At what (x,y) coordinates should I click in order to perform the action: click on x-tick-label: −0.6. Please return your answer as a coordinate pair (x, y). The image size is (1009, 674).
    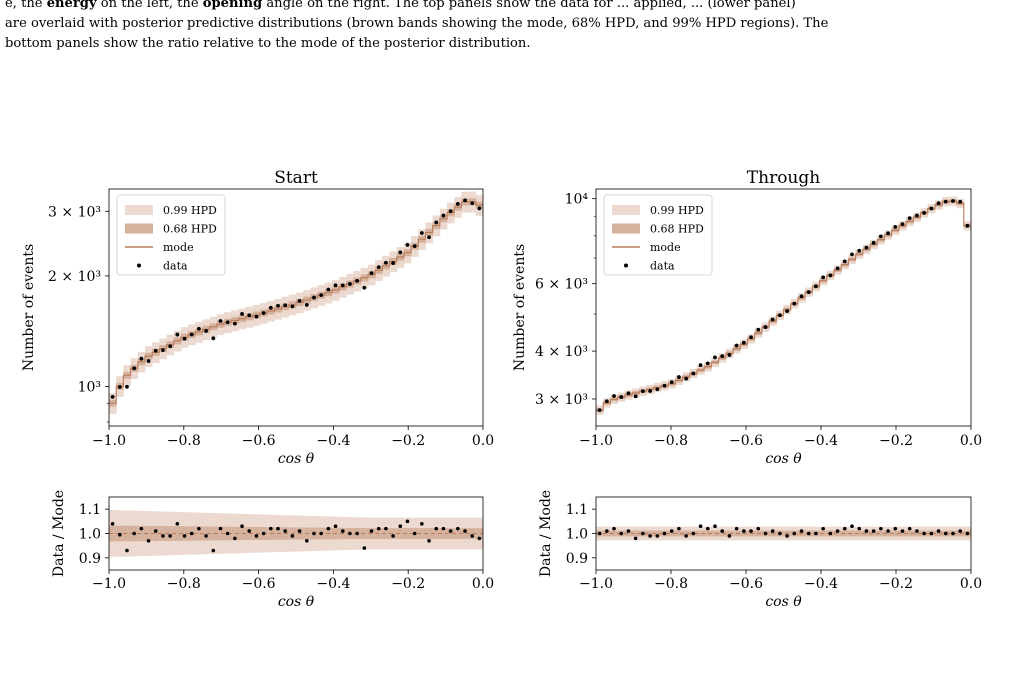
    Looking at the image, I should click on (746, 441).